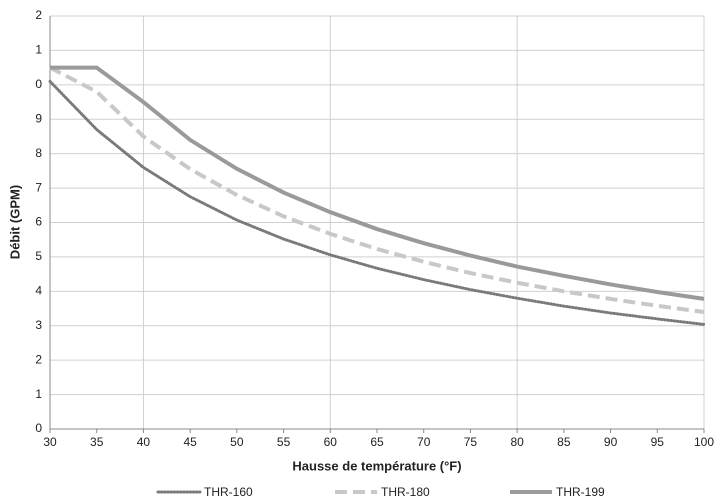 The height and width of the screenshot is (502, 717). I want to click on legend-label: THR-199, so click(580, 492).